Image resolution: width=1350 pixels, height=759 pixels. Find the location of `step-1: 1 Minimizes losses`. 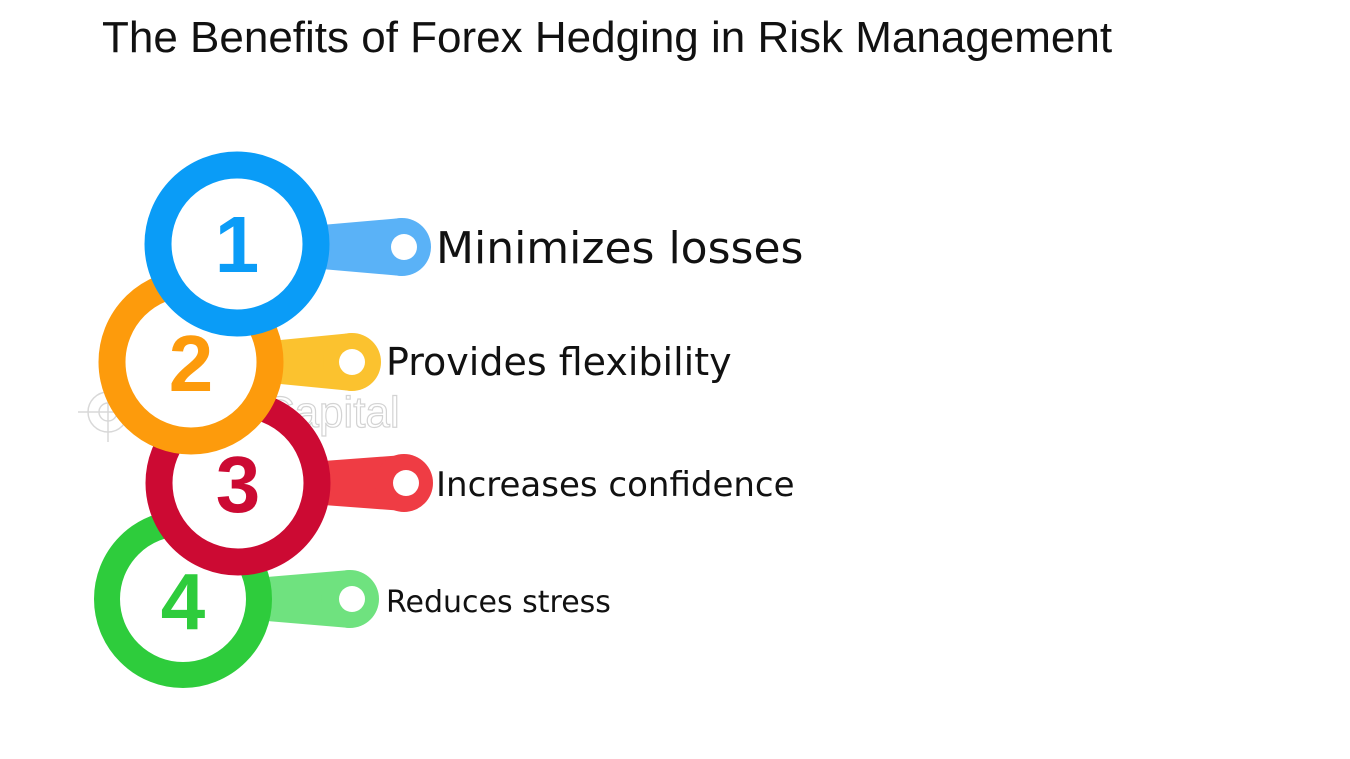

step-1: 1 Minimizes losses is located at coordinates (473, 244).